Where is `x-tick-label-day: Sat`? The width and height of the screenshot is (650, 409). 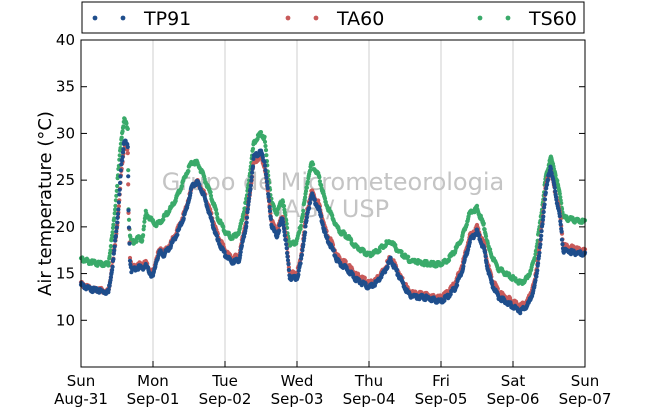 x-tick-label-day: Sat is located at coordinates (513, 381).